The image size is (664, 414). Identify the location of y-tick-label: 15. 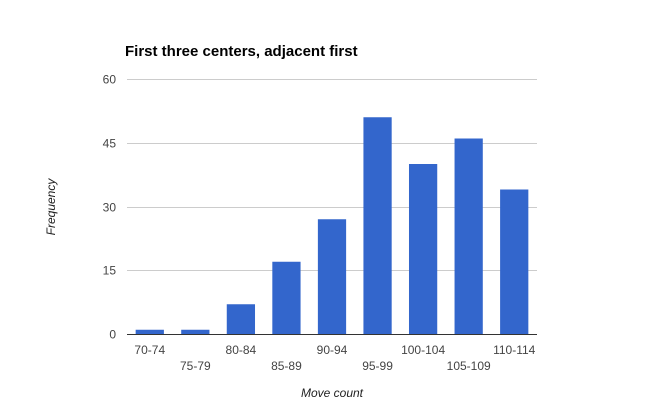
(110, 271).